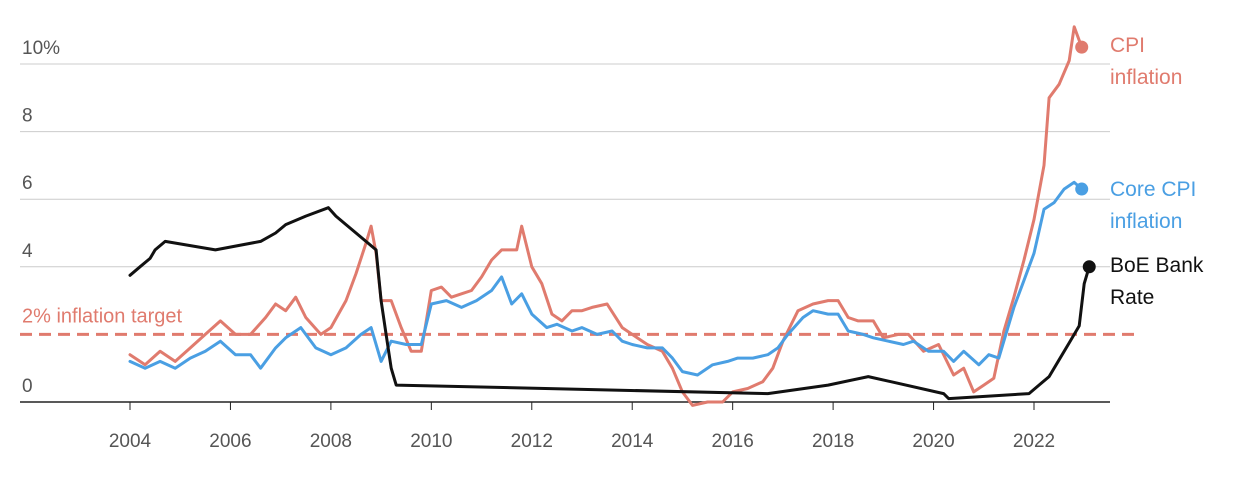  What do you see at coordinates (733, 441) in the screenshot?
I see `x-tick-label-2016: 2016` at bounding box center [733, 441].